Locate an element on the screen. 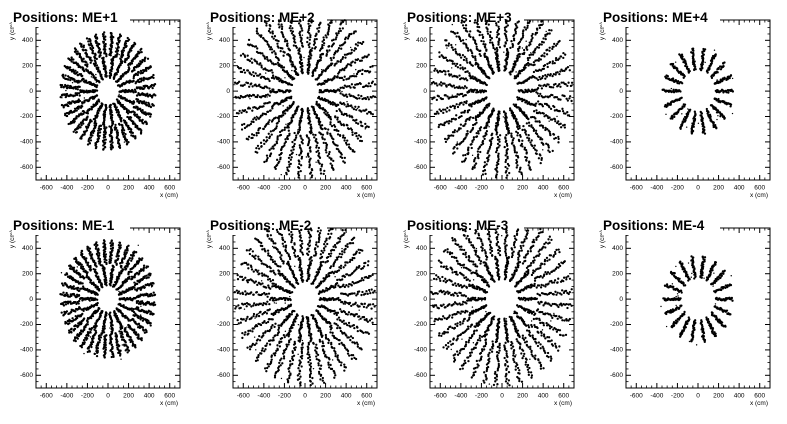 This screenshot has height=424, width=787. y-tick-label: 200 is located at coordinates (617, 65).